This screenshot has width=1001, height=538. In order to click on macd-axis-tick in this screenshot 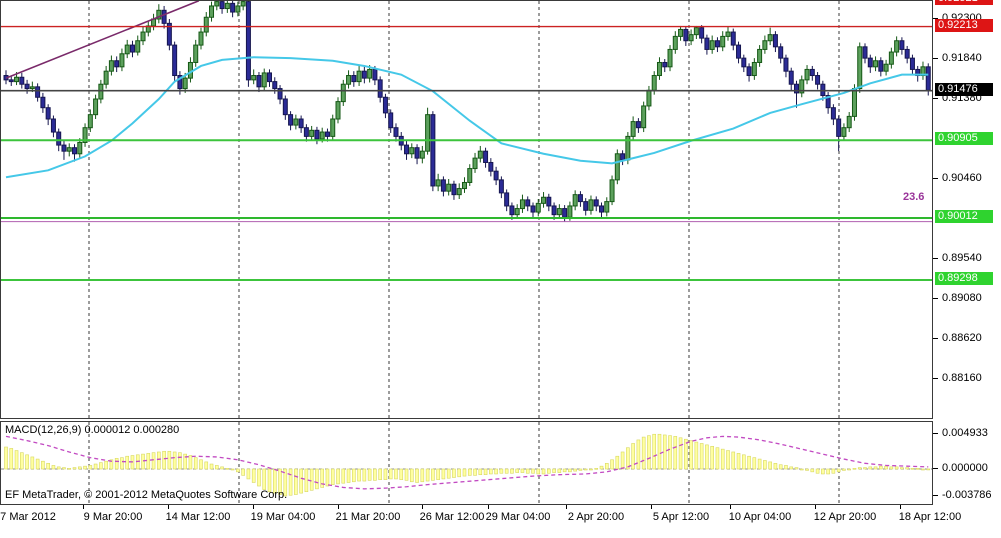, I will do `click(935, 433)`.